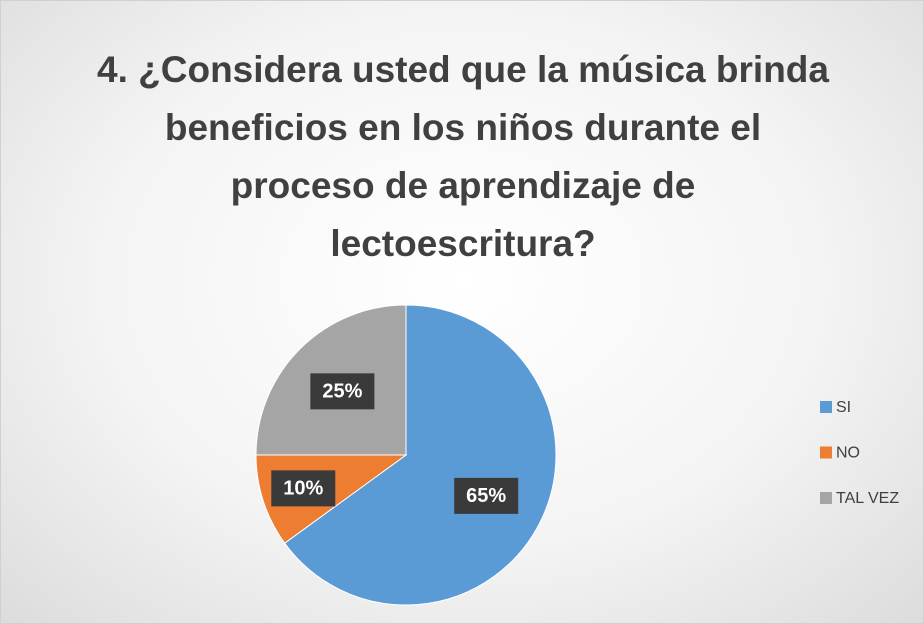 This screenshot has width=924, height=624. I want to click on data-label: 65%, so click(486, 496).